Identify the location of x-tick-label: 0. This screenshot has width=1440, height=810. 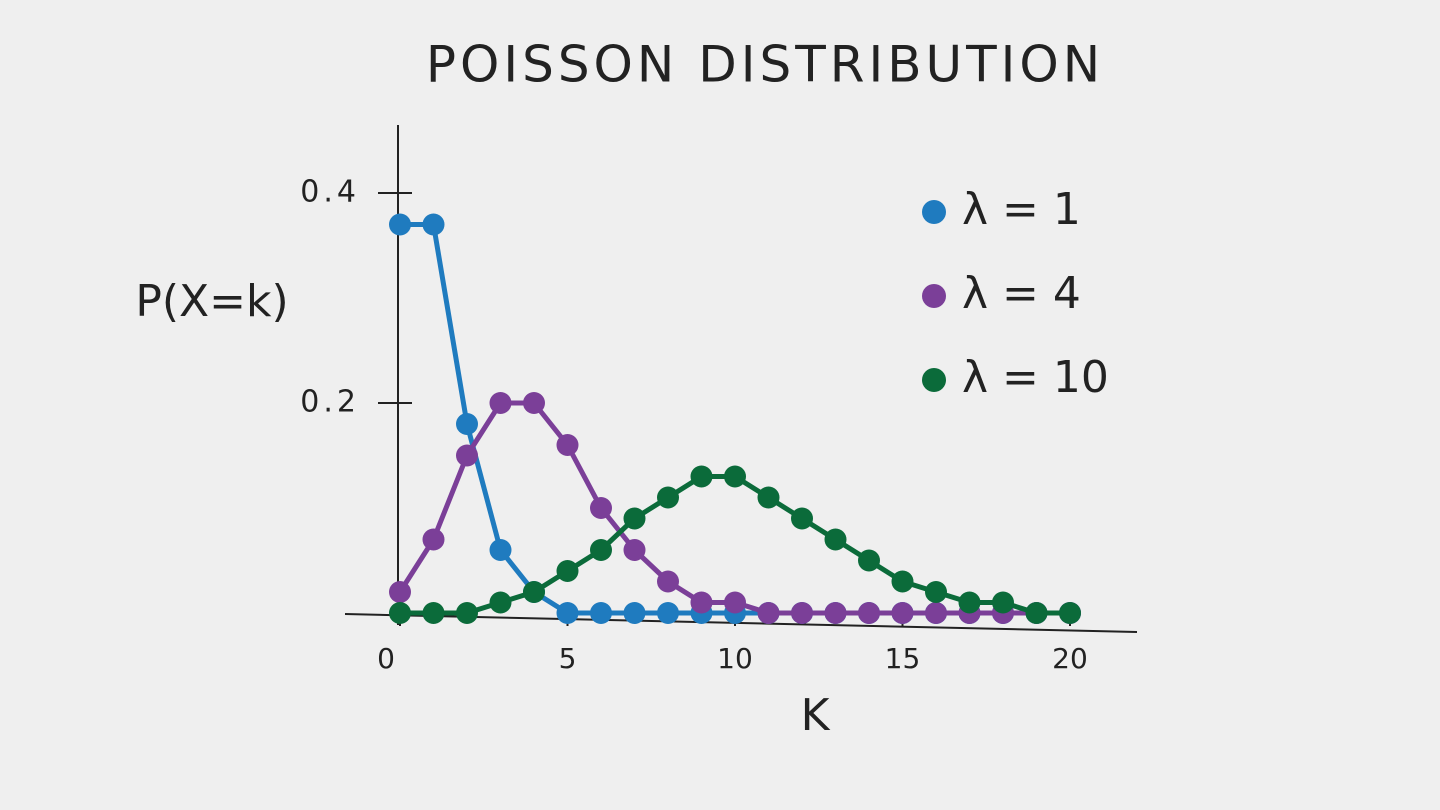
(386, 658).